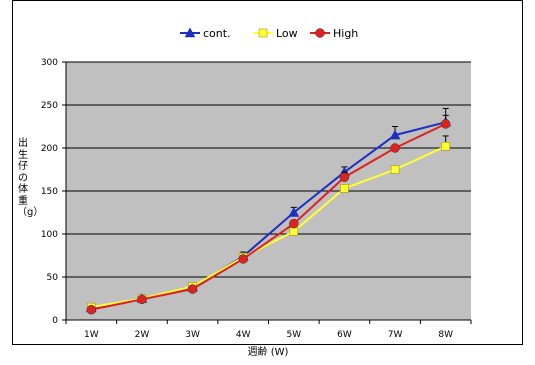 The width and height of the screenshot is (535, 365). I want to click on x-tick-label-6W: 6W, so click(344, 335).